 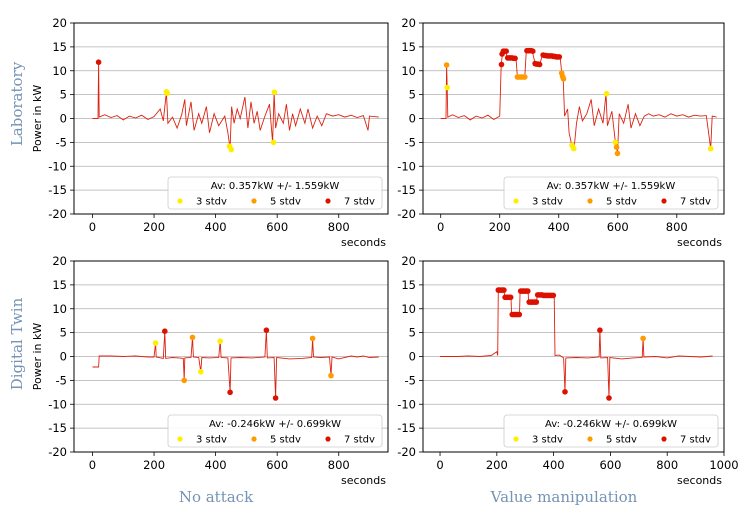 What do you see at coordinates (664, 201) in the screenshot?
I see `legend-marker-seven` at bounding box center [664, 201].